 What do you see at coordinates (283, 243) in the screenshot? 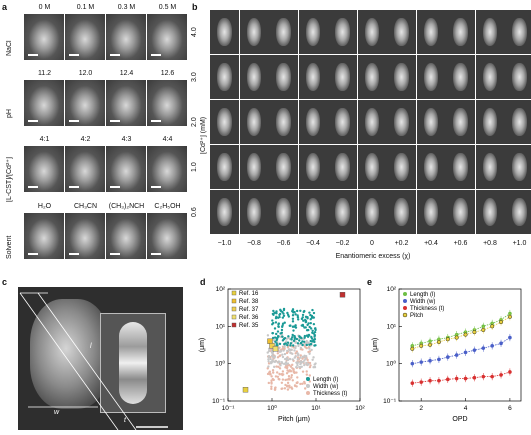
I see `panel-b-xtick: −0.6` at bounding box center [283, 243].